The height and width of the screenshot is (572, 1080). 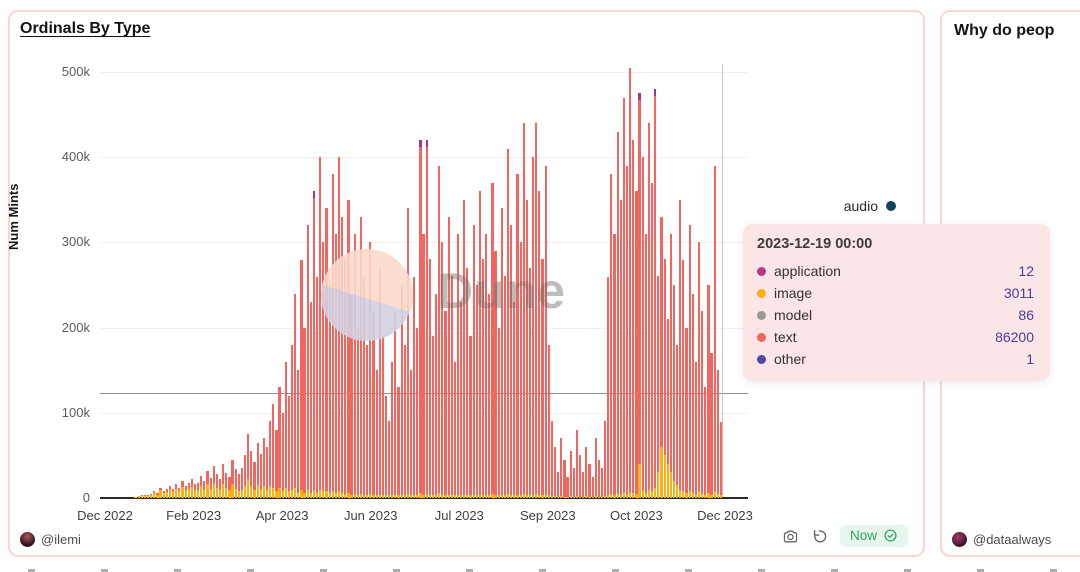 What do you see at coordinates (1012, 539) in the screenshot?
I see `author-handle: @dataalways` at bounding box center [1012, 539].